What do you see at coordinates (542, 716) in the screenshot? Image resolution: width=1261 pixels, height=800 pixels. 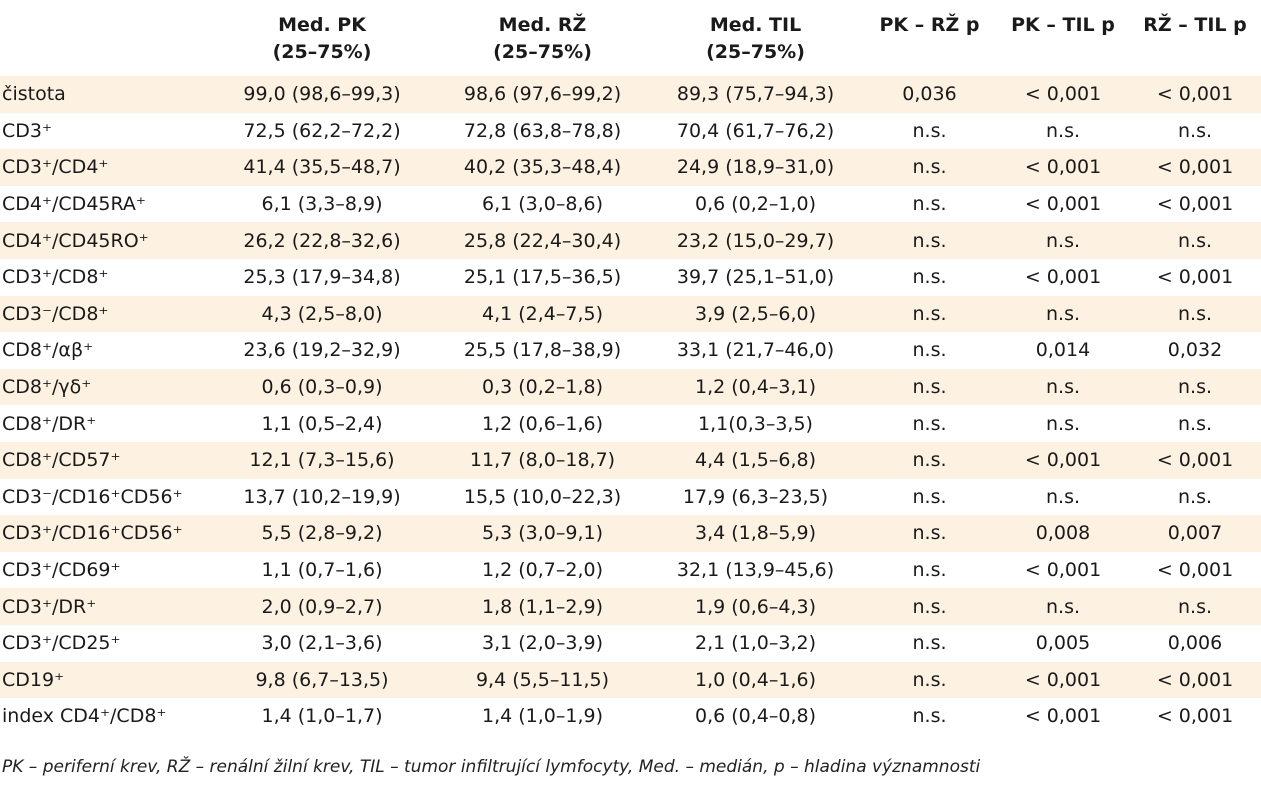 I see `table-cell: 1,4 (1,0–1,9)` at bounding box center [542, 716].